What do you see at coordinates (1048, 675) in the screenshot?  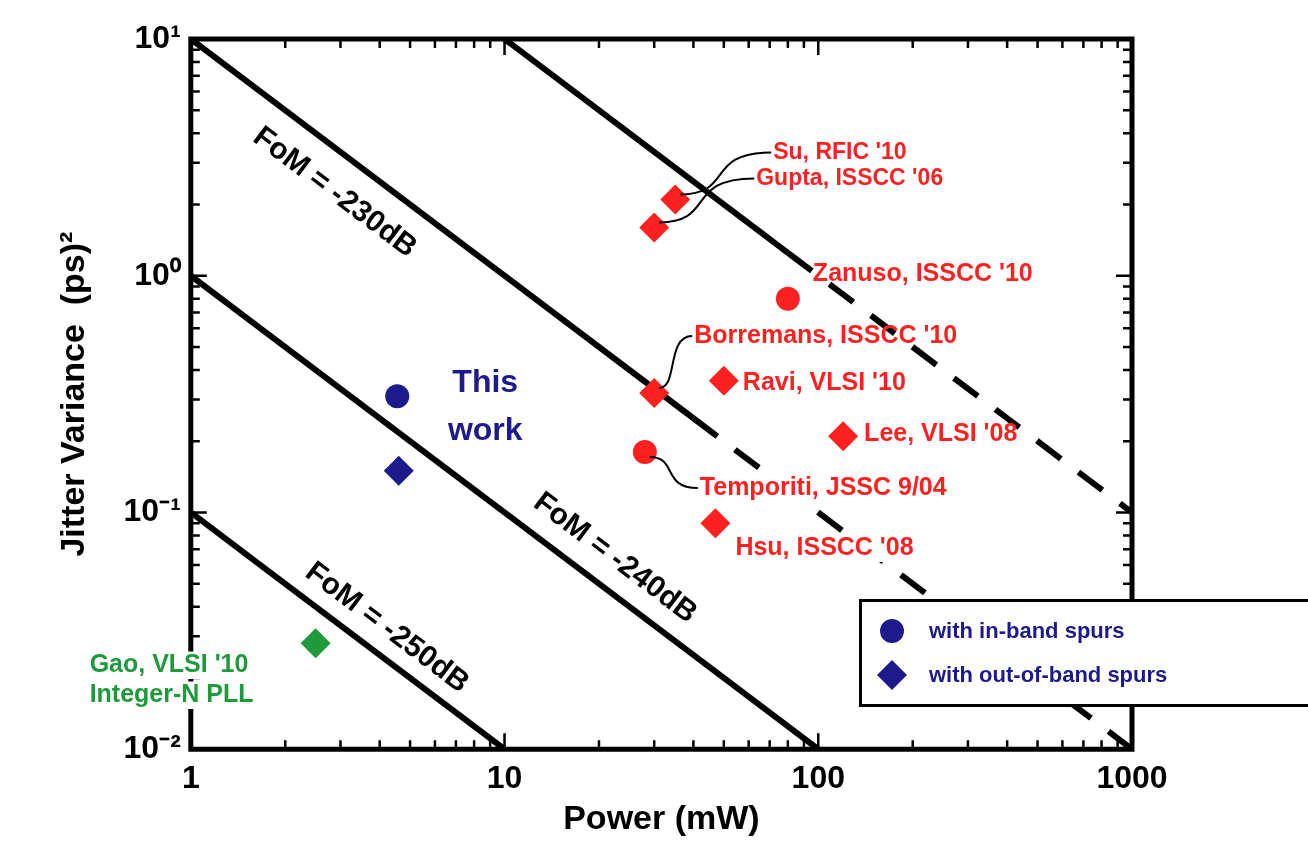 I see `legend-label: with out-of-band spurs` at bounding box center [1048, 675].